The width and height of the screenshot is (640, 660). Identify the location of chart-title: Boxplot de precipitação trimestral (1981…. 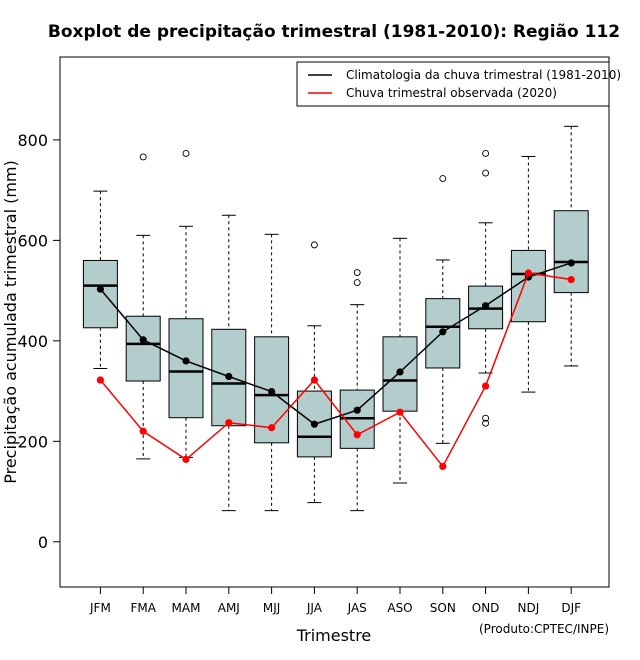
(334, 32).